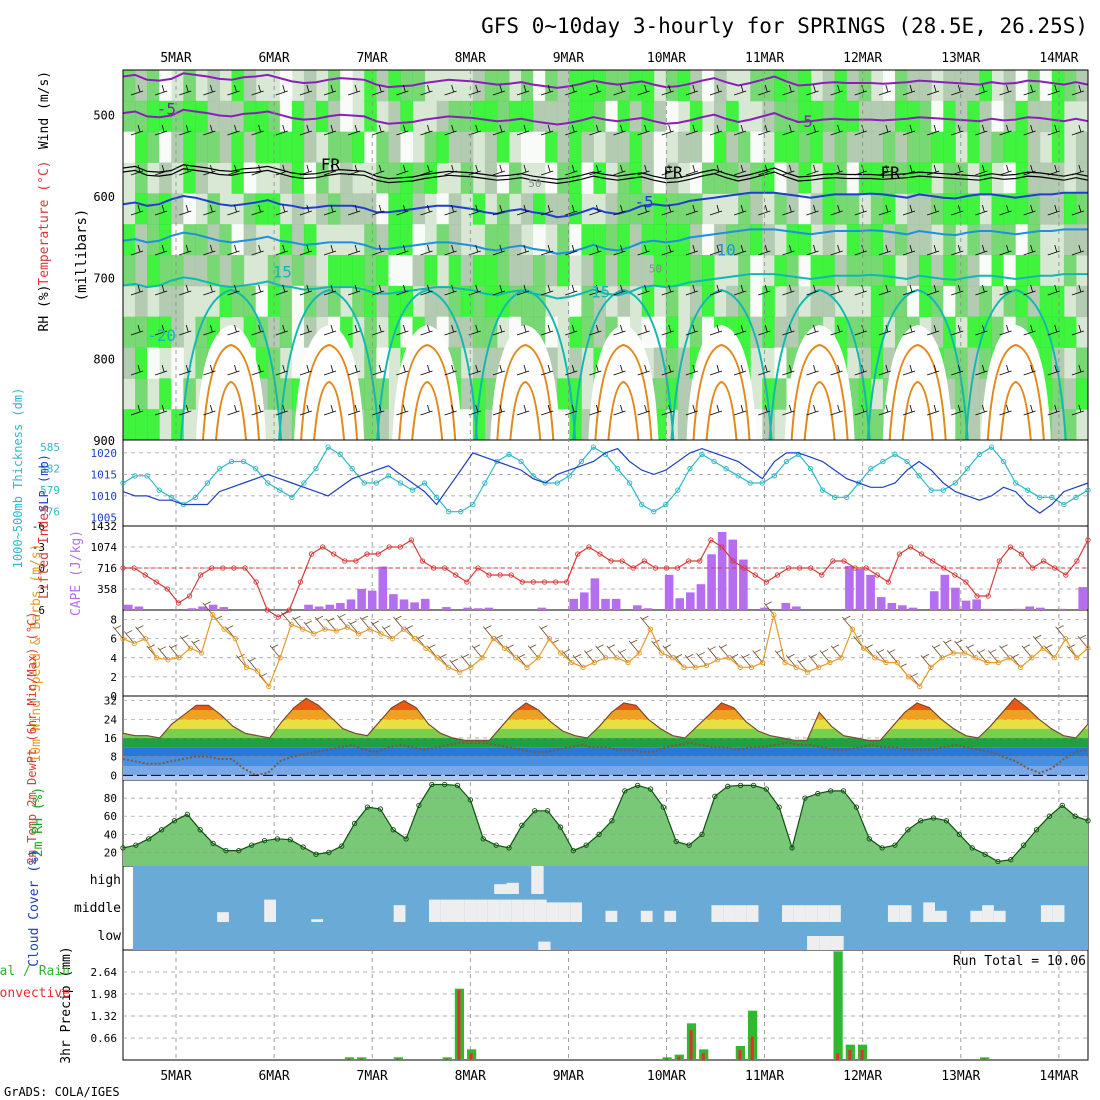 This screenshot has height=1100, width=1100. I want to click on rh-legend-label: RH (%), so click(44, 308).